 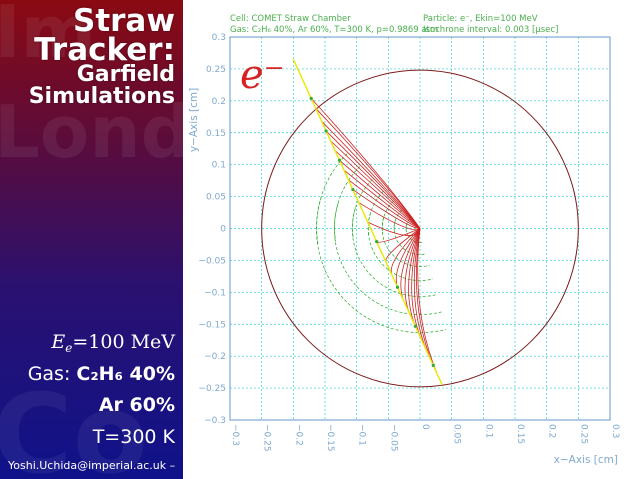 What do you see at coordinates (520, 434) in the screenshot?
I see `x-tick-label: 0.15` at bounding box center [520, 434].